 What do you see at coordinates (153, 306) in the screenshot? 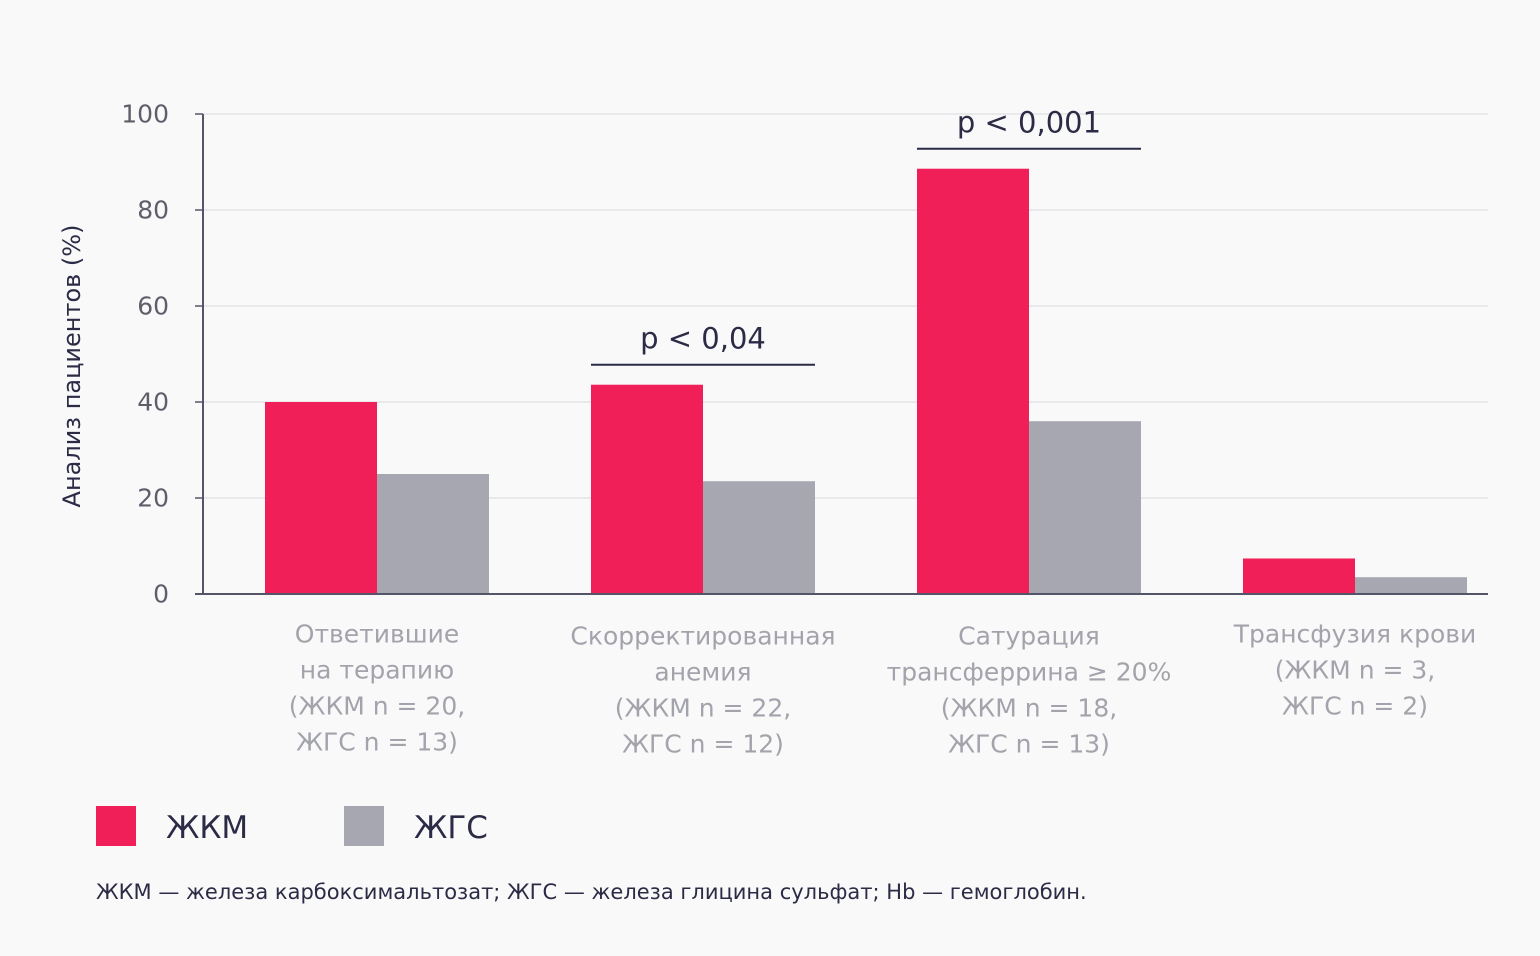
I see `y-tick-label: 60` at bounding box center [153, 306].